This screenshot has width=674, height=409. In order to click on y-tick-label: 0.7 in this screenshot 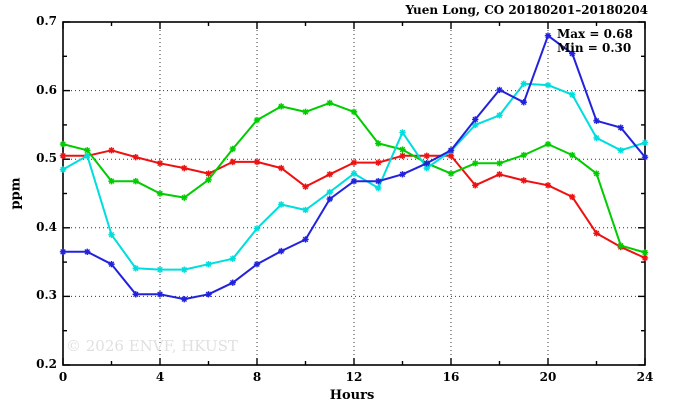, I will do `click(46, 21)`.